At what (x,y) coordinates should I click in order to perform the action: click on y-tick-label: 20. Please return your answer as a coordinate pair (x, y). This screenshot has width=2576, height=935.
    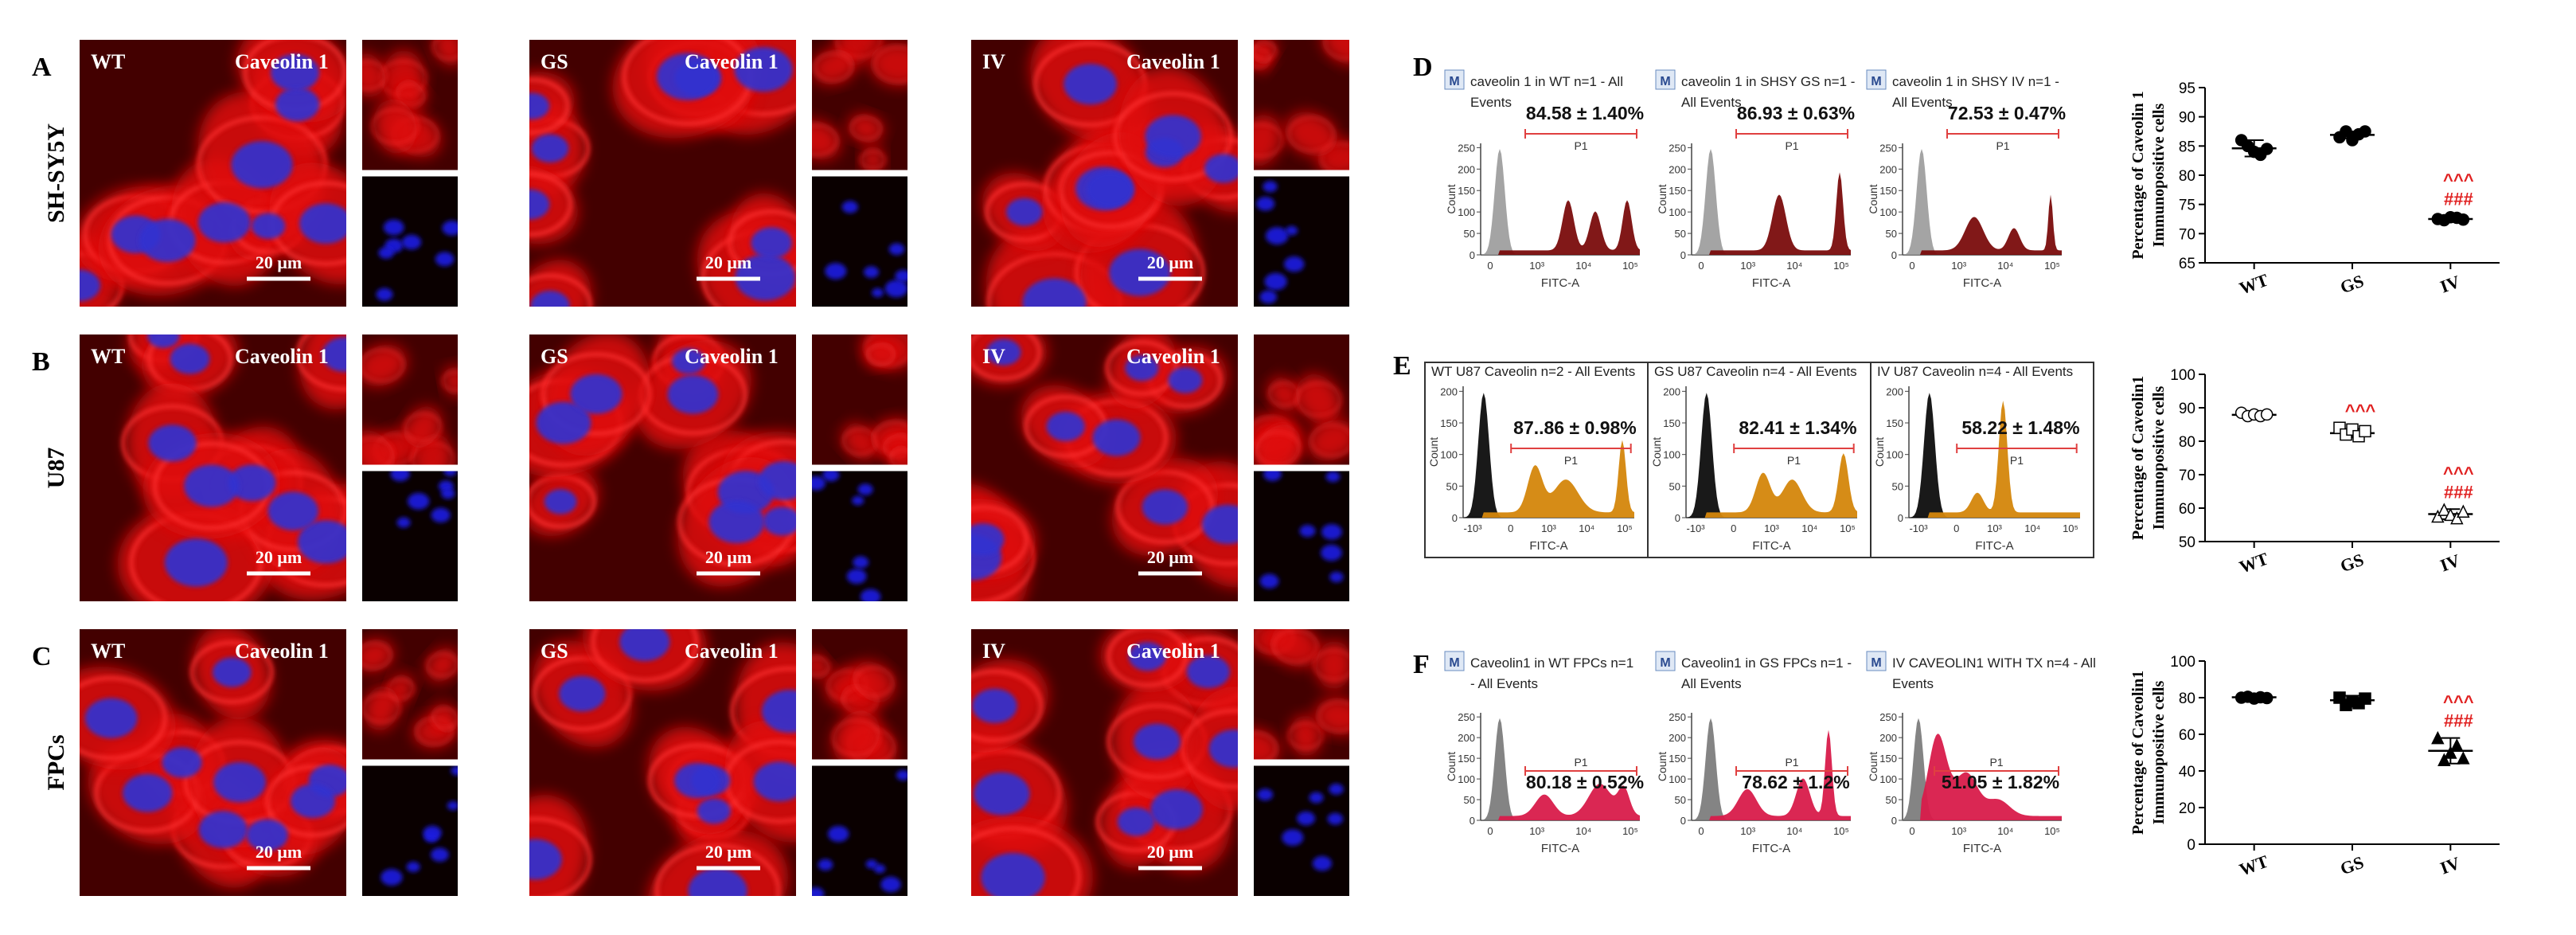
    Looking at the image, I should click on (2187, 808).